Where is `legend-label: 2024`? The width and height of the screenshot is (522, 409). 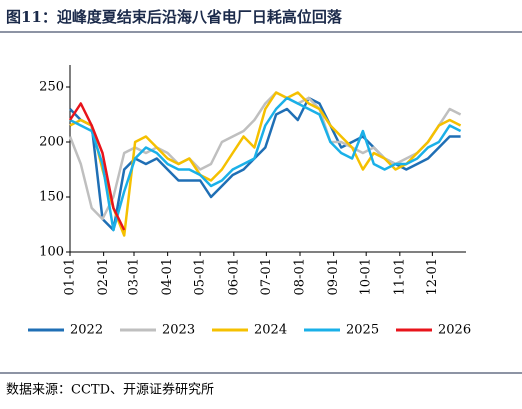
legend-label: 2024 is located at coordinates (270, 330).